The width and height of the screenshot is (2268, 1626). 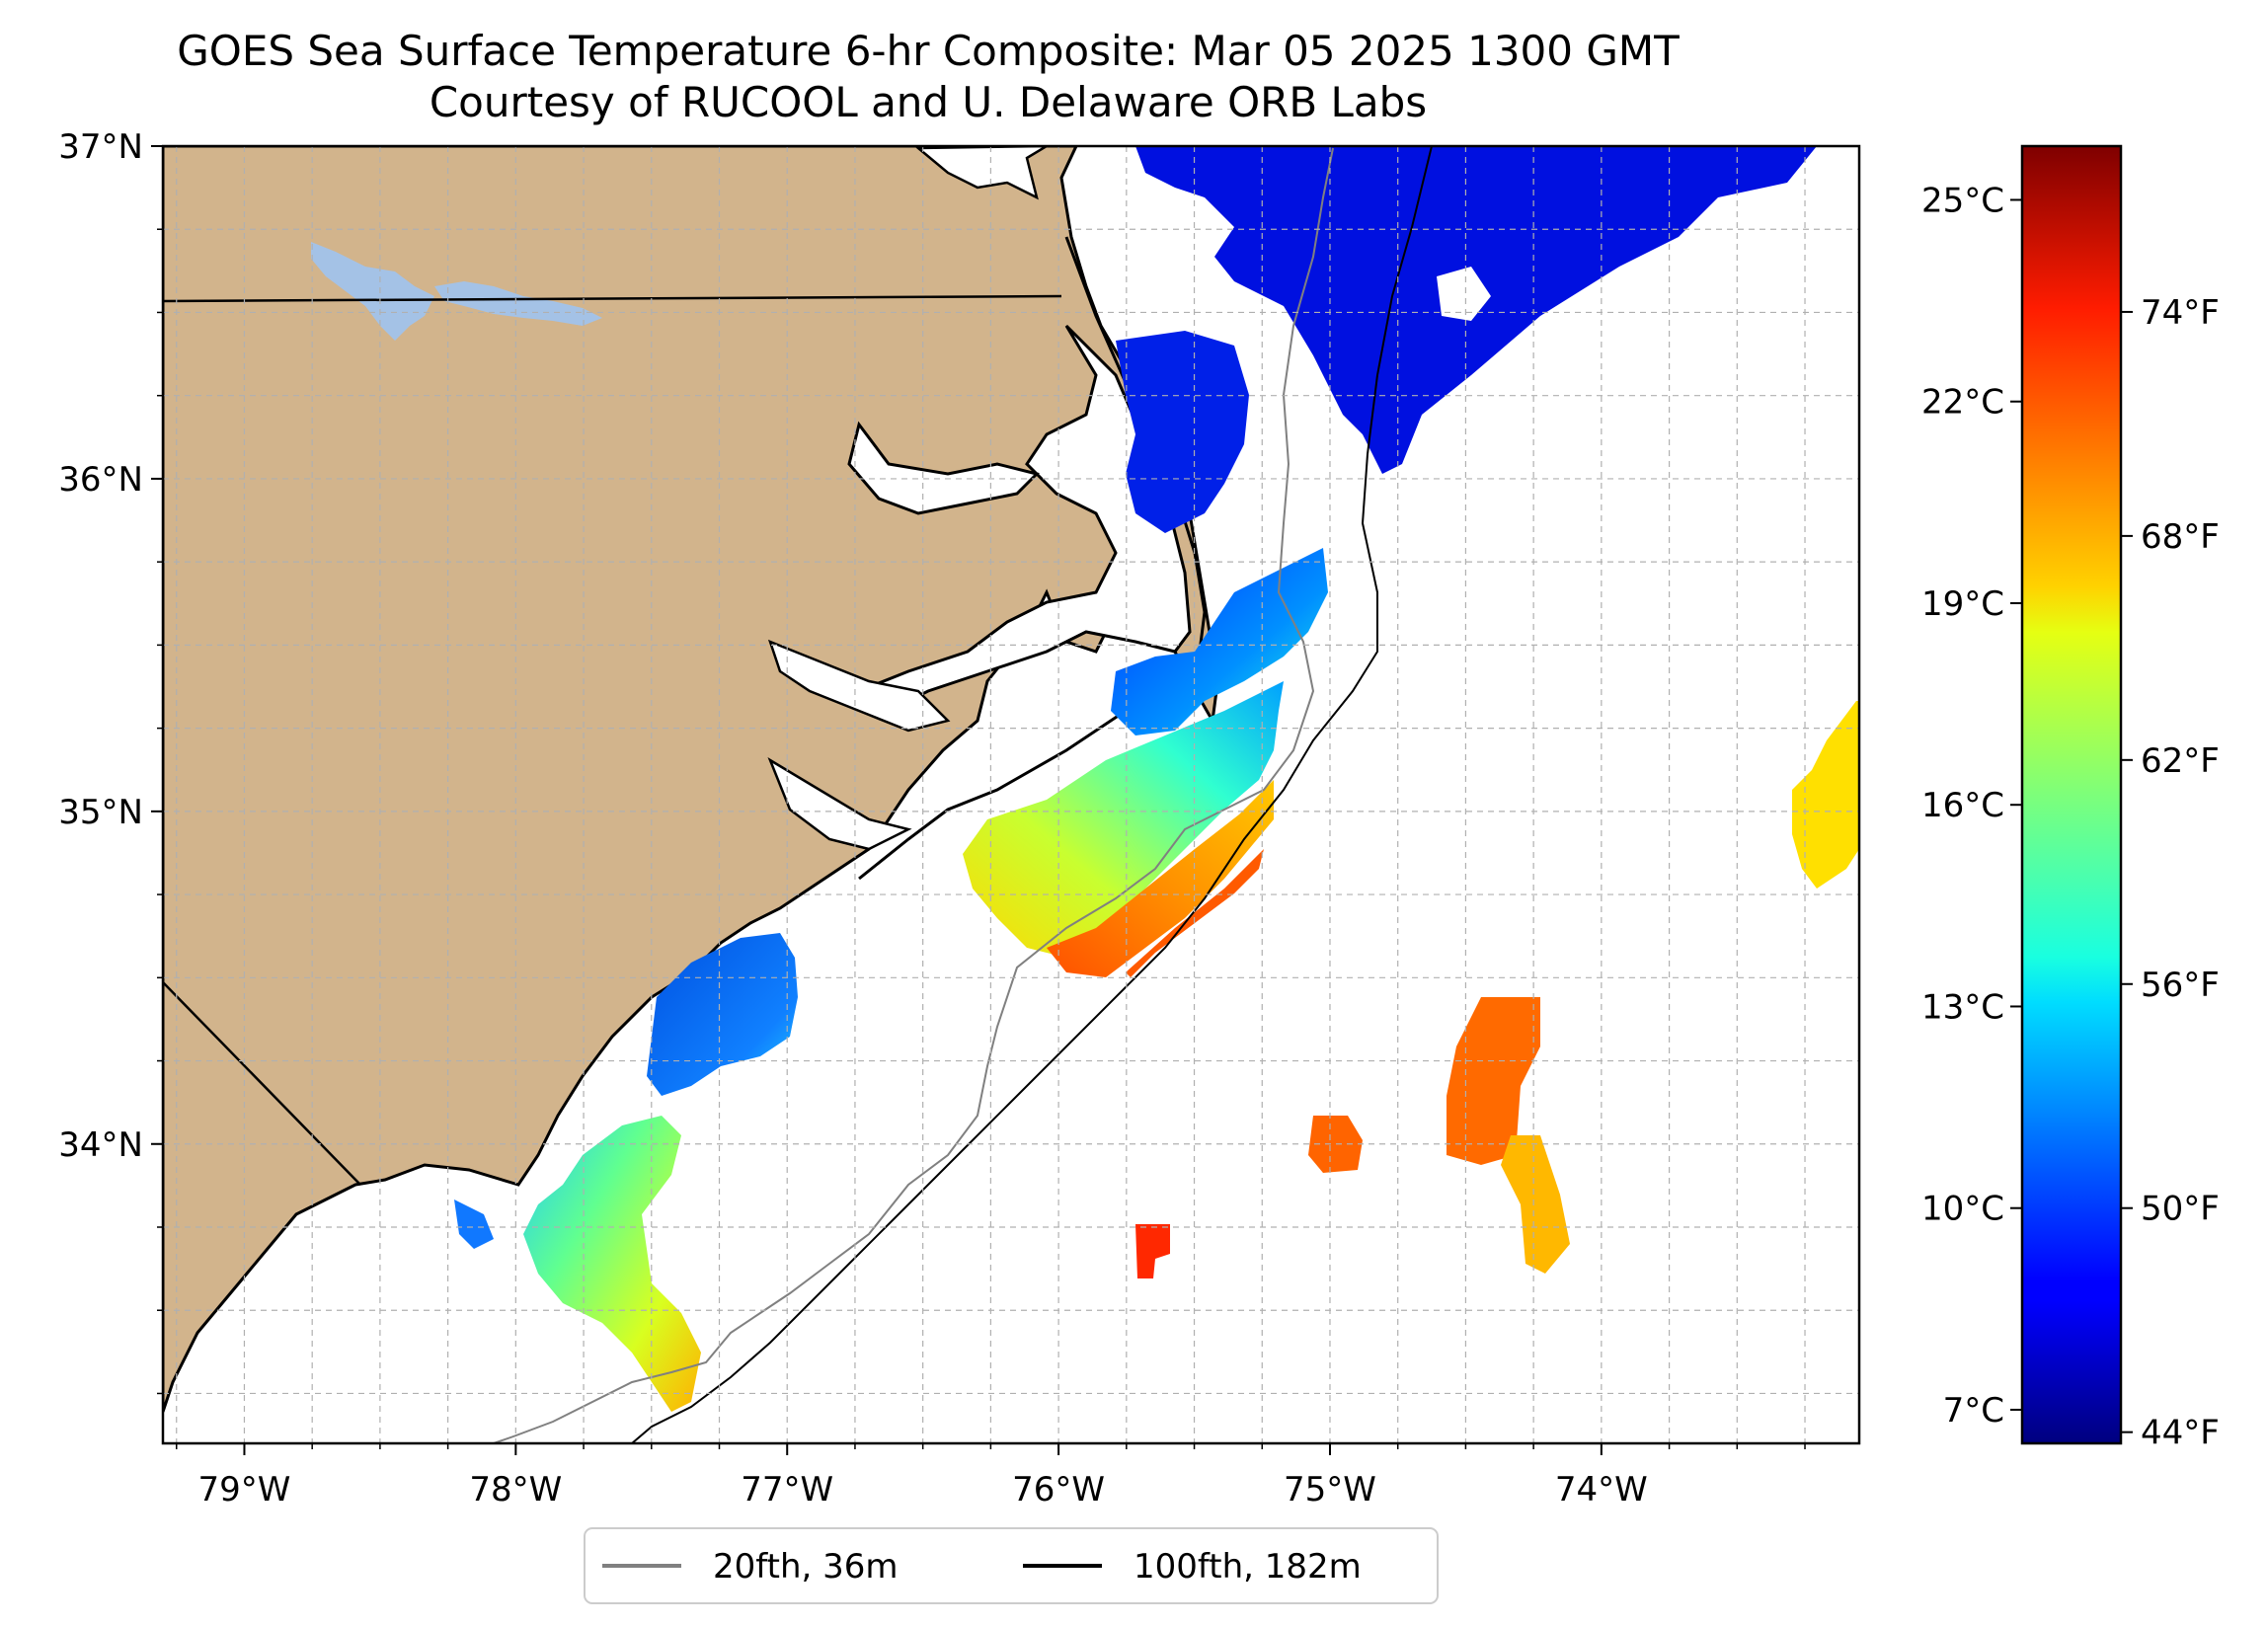 I want to click on colorbar-celsius-label: 7°C, so click(x=1973, y=1411).